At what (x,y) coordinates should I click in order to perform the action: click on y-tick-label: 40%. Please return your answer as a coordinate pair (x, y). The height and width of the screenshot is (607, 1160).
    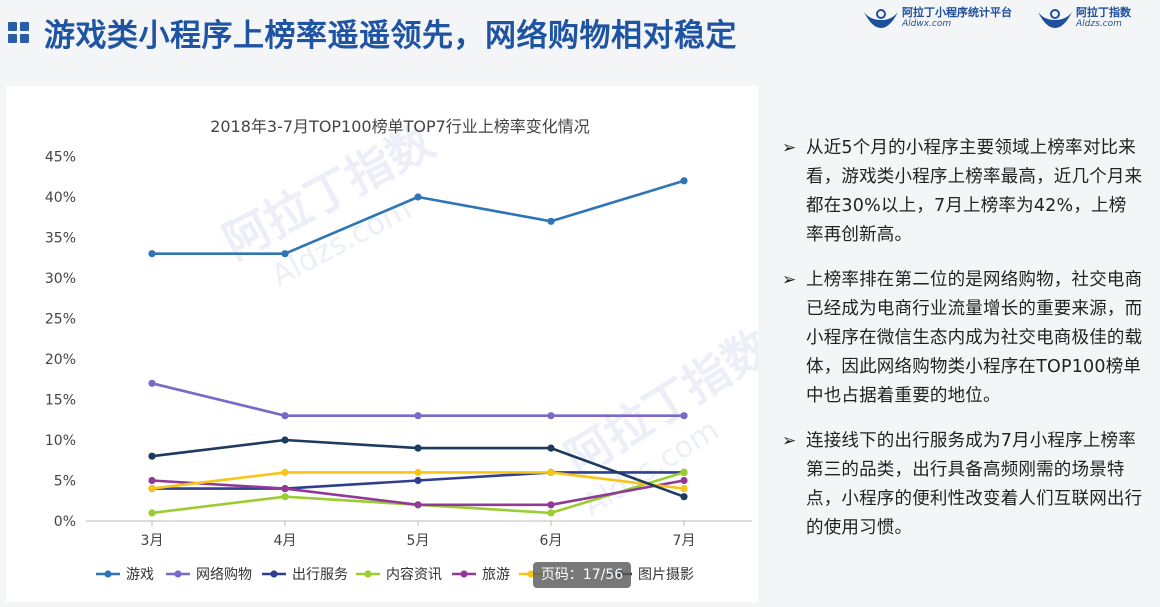
    Looking at the image, I should click on (60, 198).